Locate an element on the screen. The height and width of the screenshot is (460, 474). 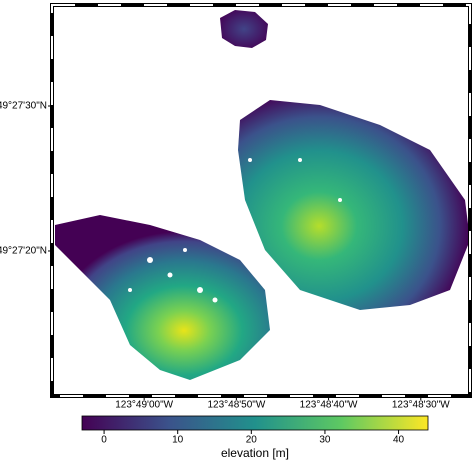
x-tick-label: 123°48'30"W is located at coordinates (421, 405).